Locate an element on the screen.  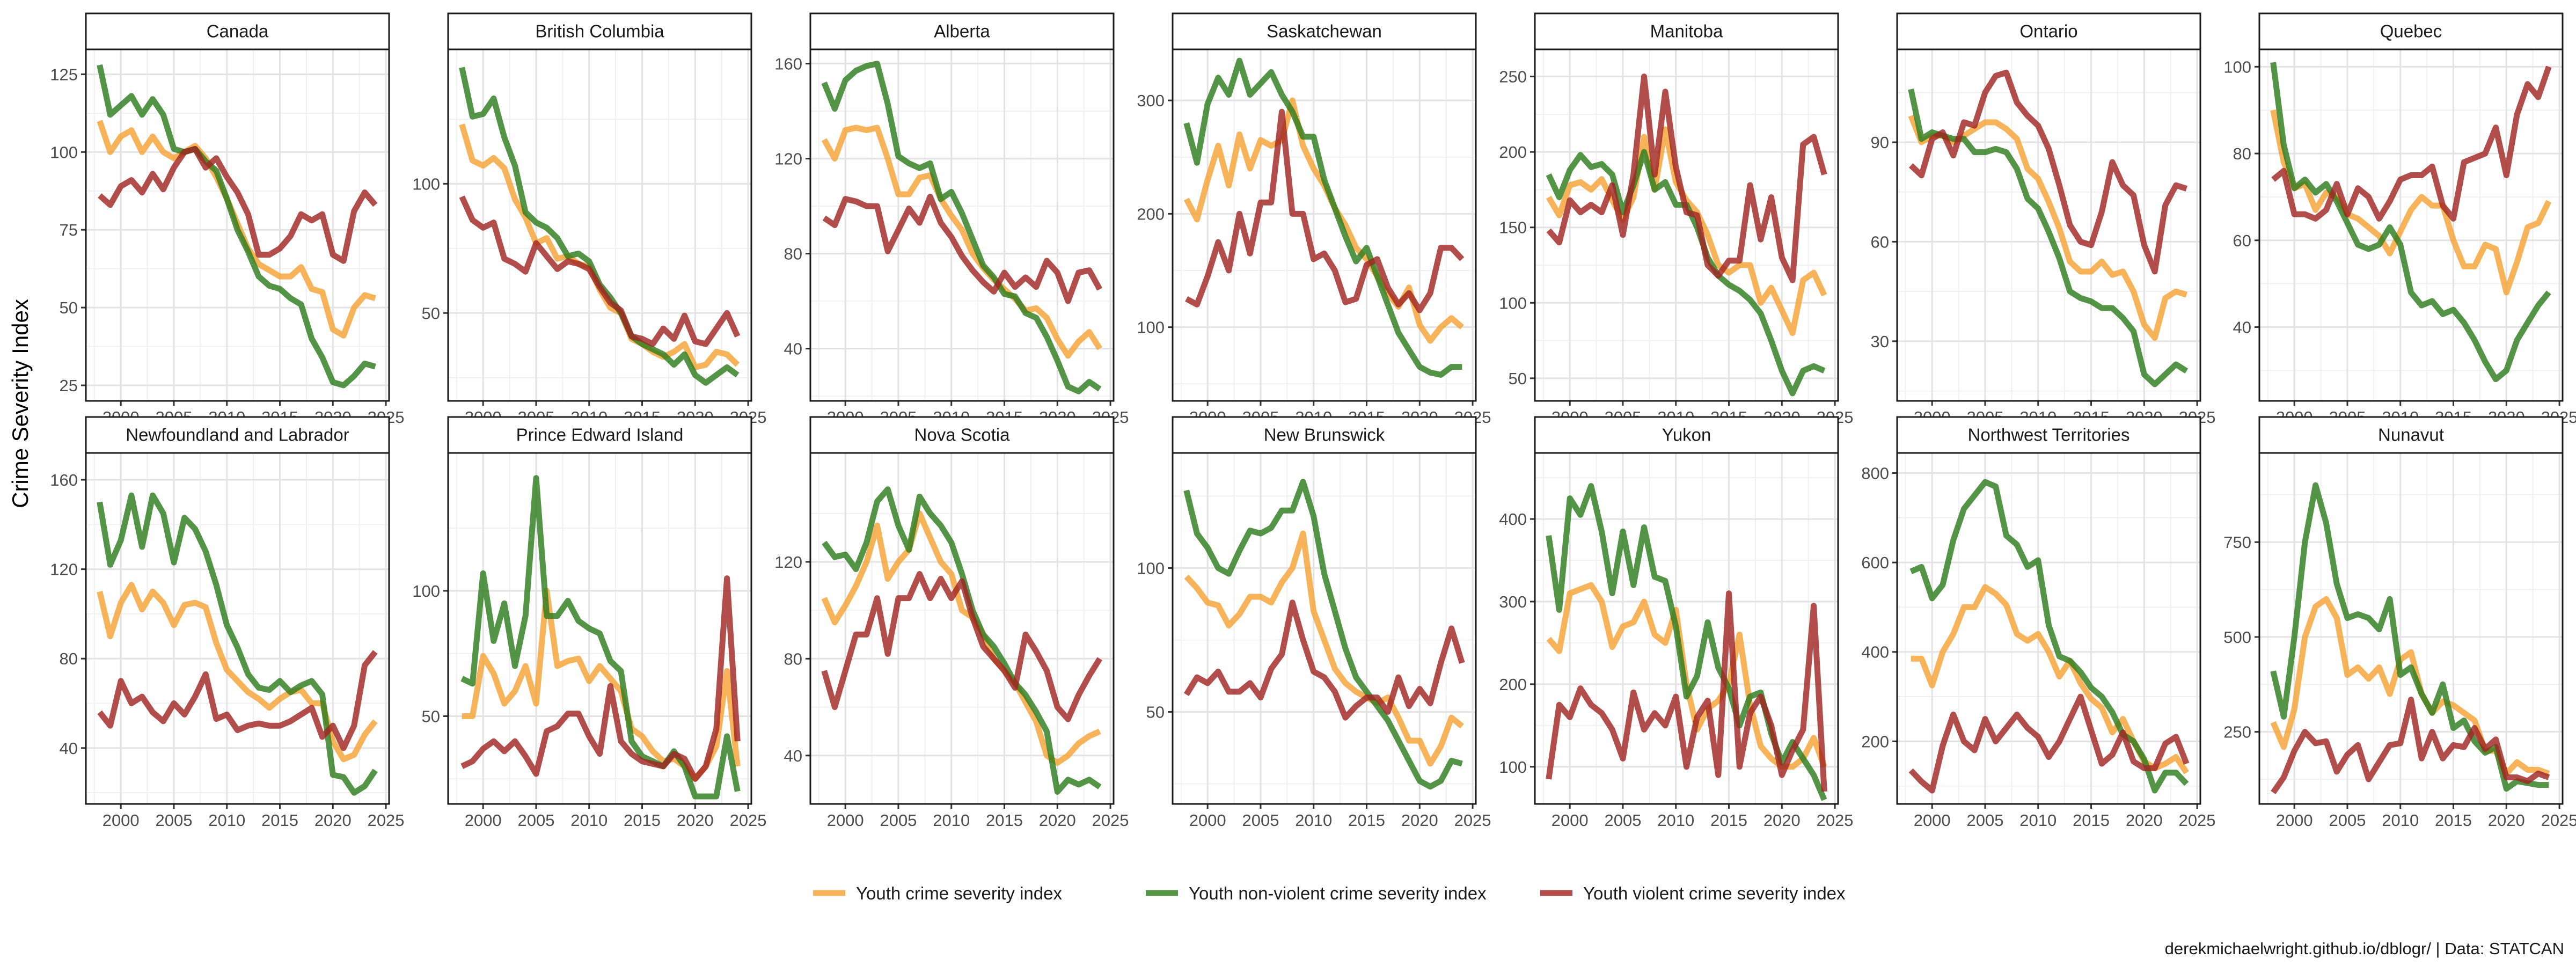
y-tick-label: 75 is located at coordinates (69, 230).